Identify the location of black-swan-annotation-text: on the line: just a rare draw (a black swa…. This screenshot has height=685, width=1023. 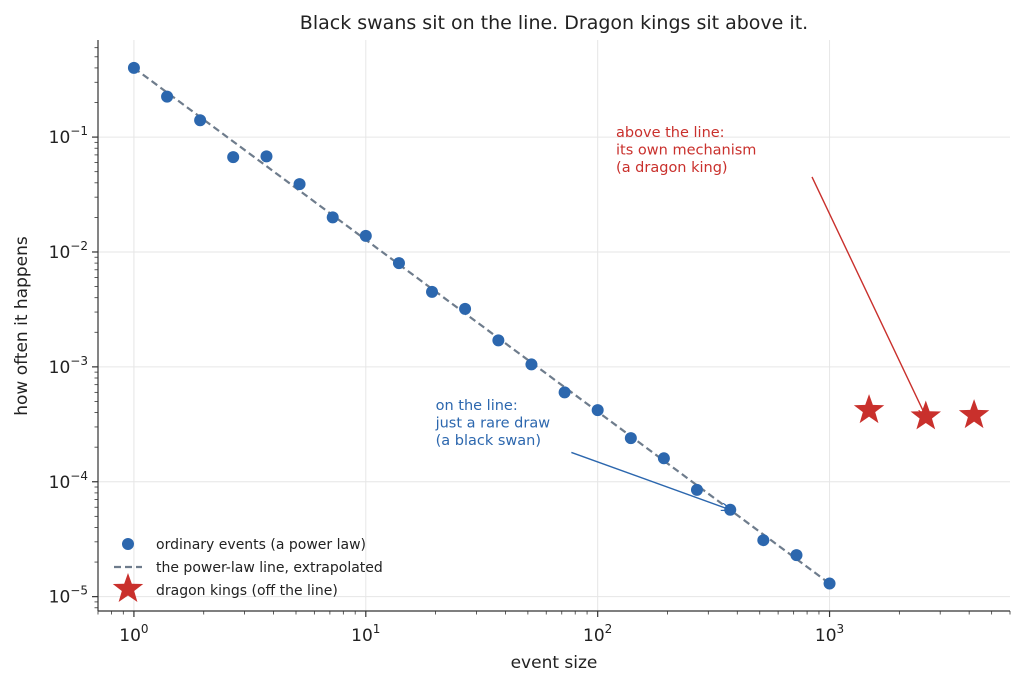
(493, 423).